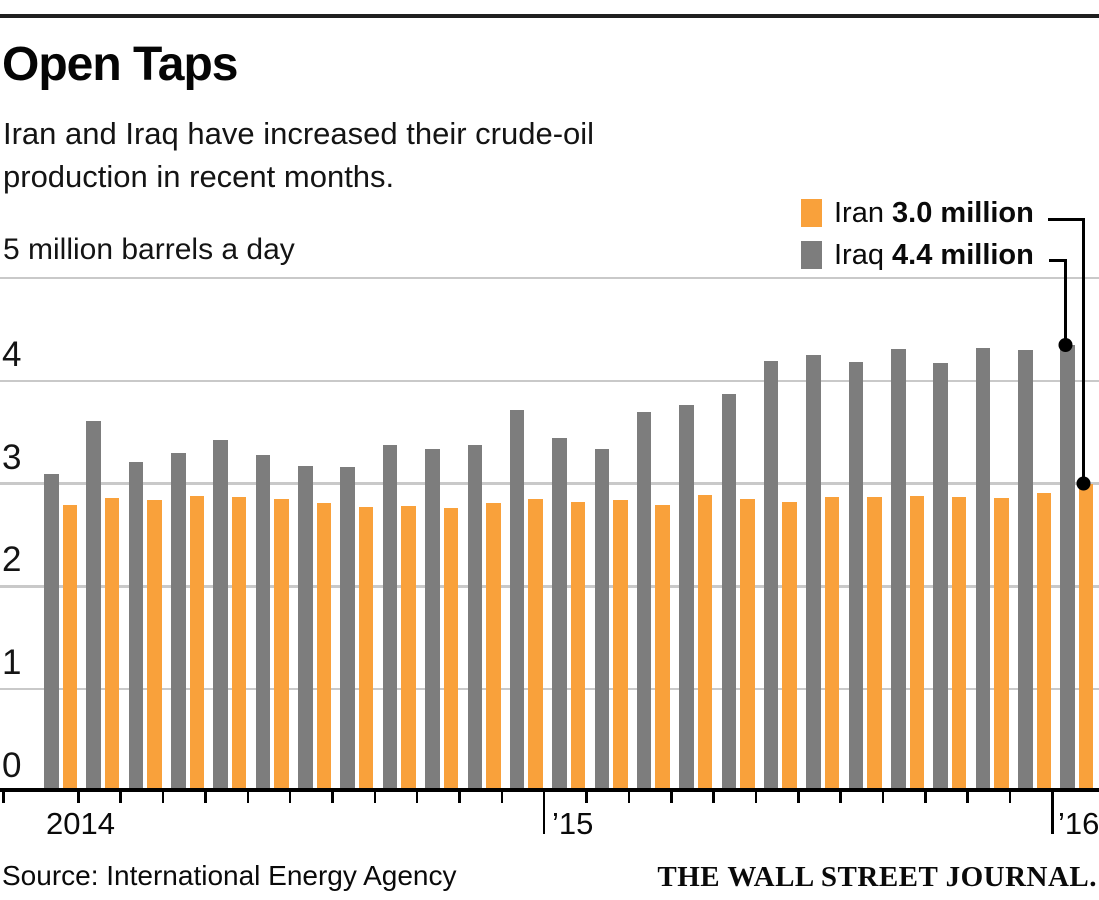  What do you see at coordinates (877, 877) in the screenshot?
I see `wsj-brand: THE WALL STREET JOURNAL.` at bounding box center [877, 877].